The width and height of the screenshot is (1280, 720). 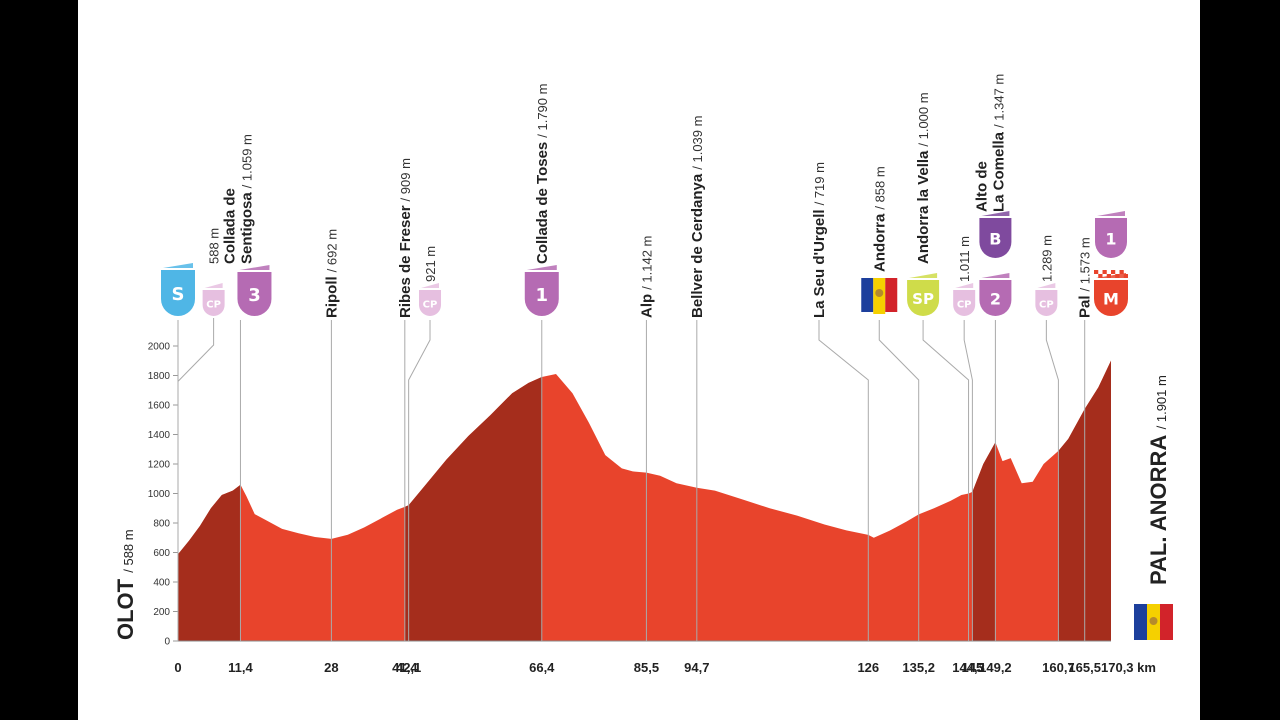 I want to click on km-tick-label: 41,4, so click(x=405, y=667).